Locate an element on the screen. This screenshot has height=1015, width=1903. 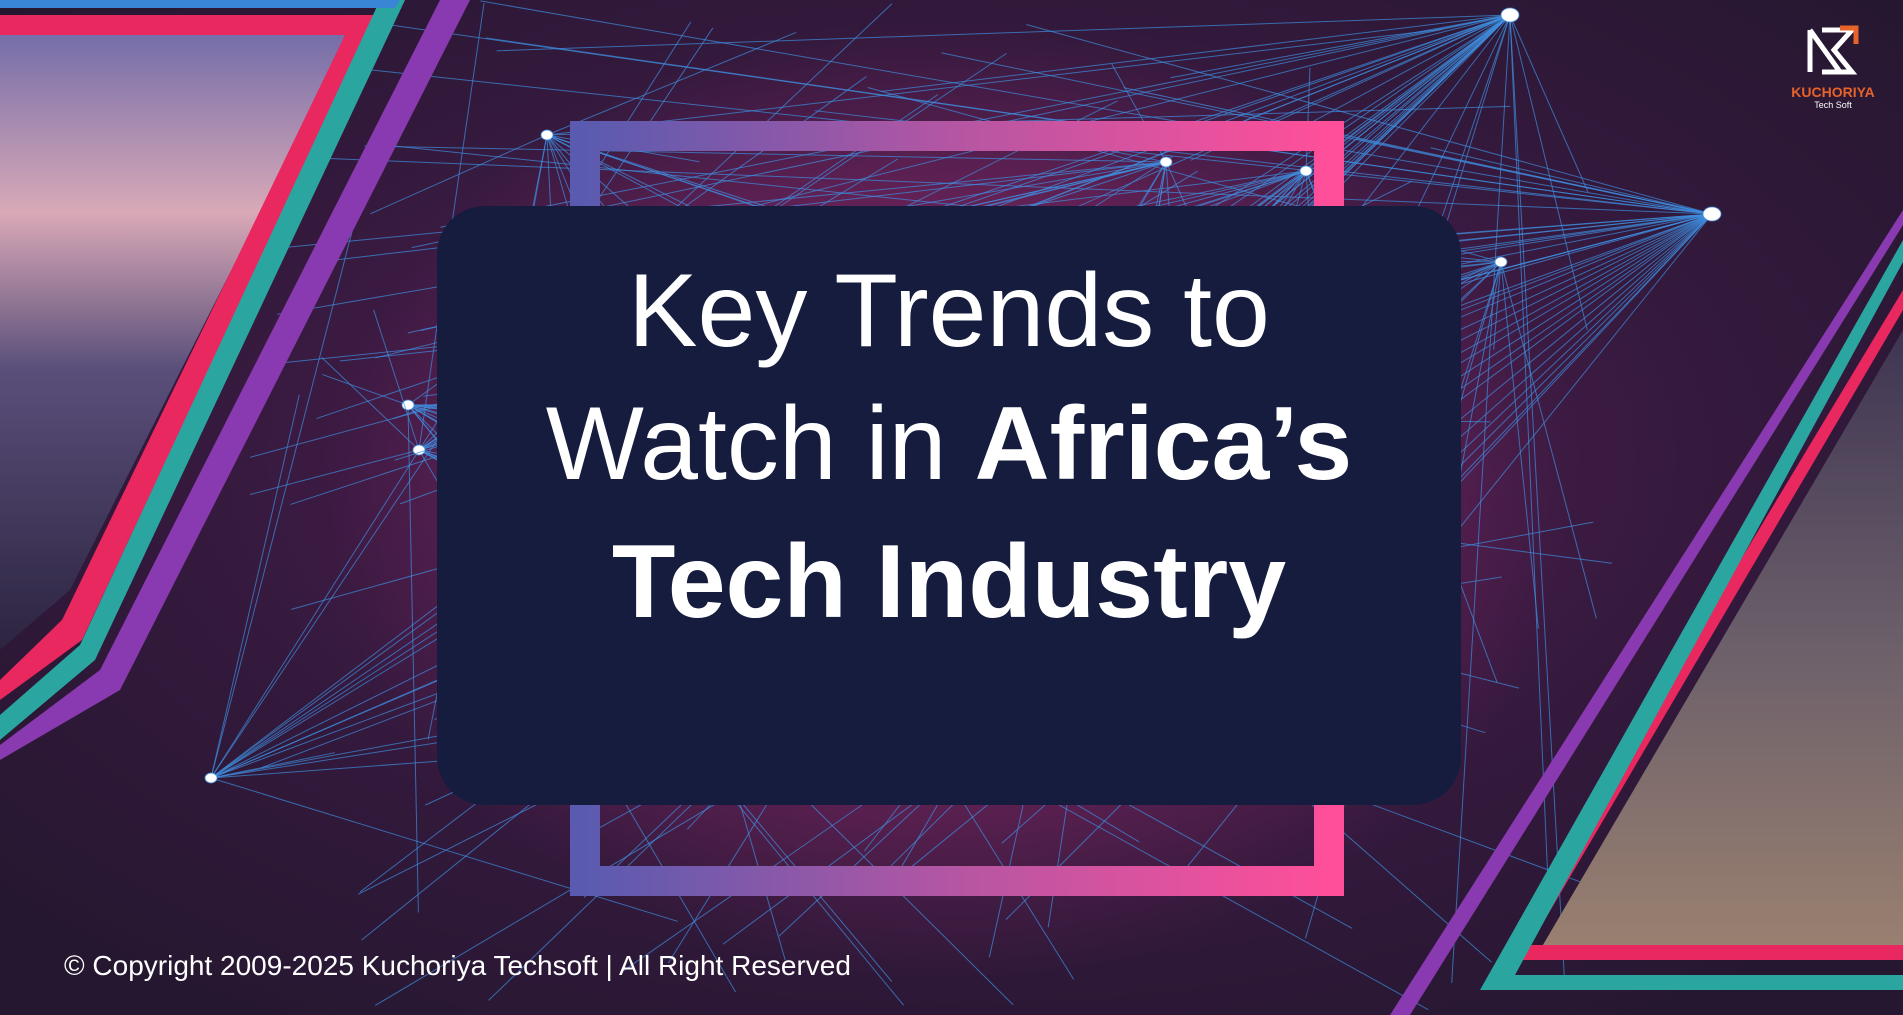
city-image-left is located at coordinates (177, 337).